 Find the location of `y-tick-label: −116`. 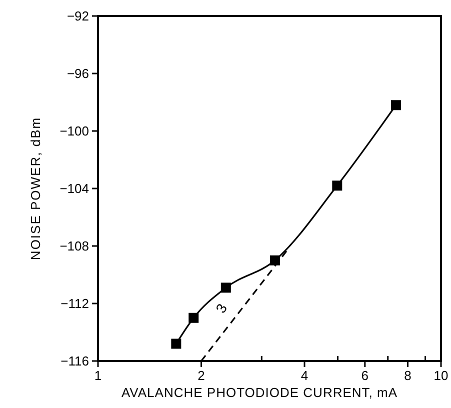

y-tick-label: −116 is located at coordinates (74, 361).